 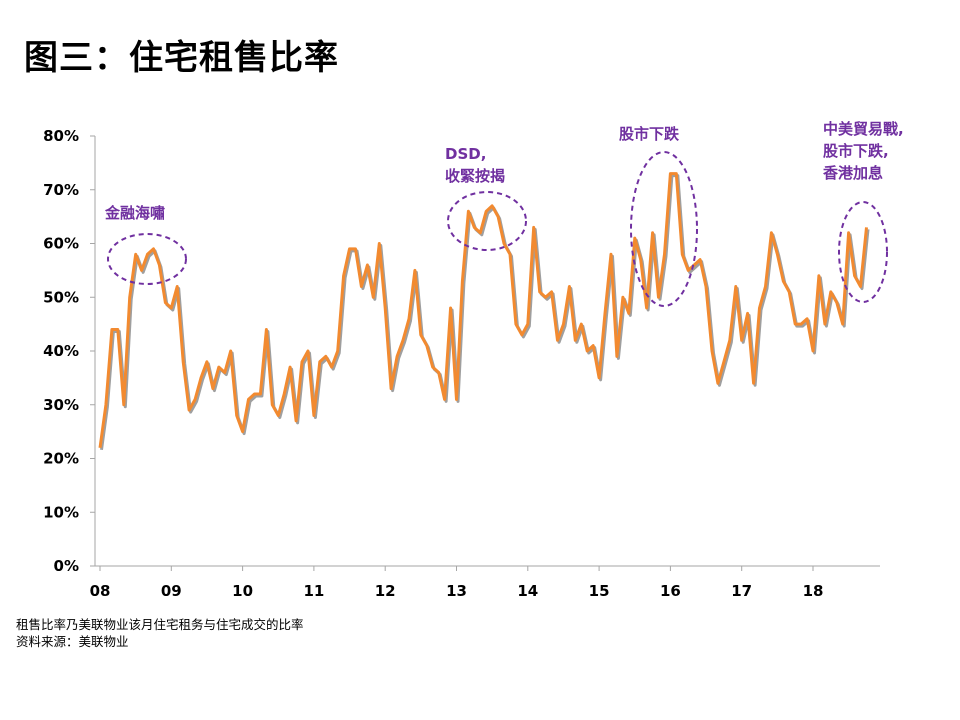 What do you see at coordinates (649, 134) in the screenshot?
I see `annotation-label: 股市下跌` at bounding box center [649, 134].